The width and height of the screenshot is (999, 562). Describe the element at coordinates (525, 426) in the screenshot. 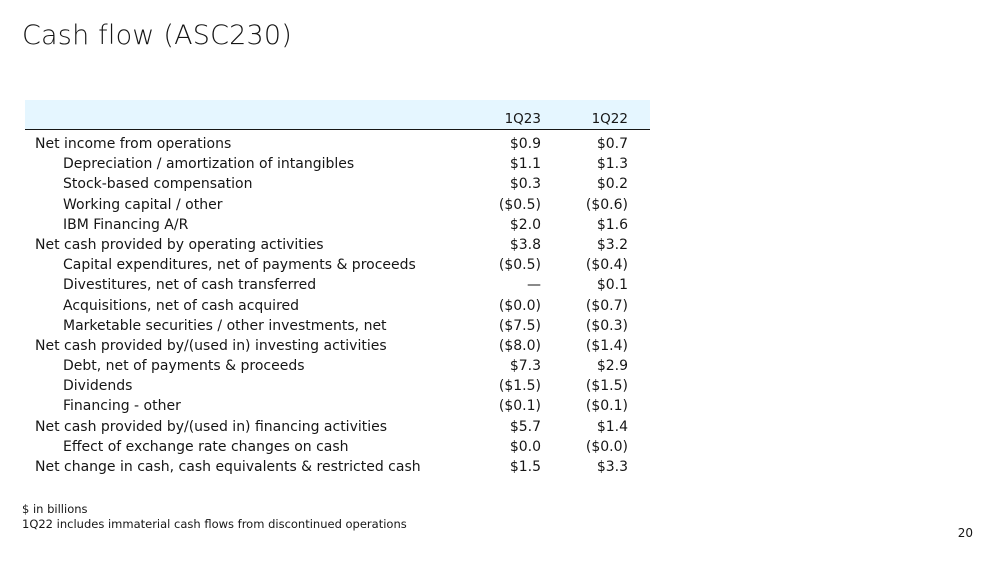

I see `row-value-1q23: $5.7` at that location.